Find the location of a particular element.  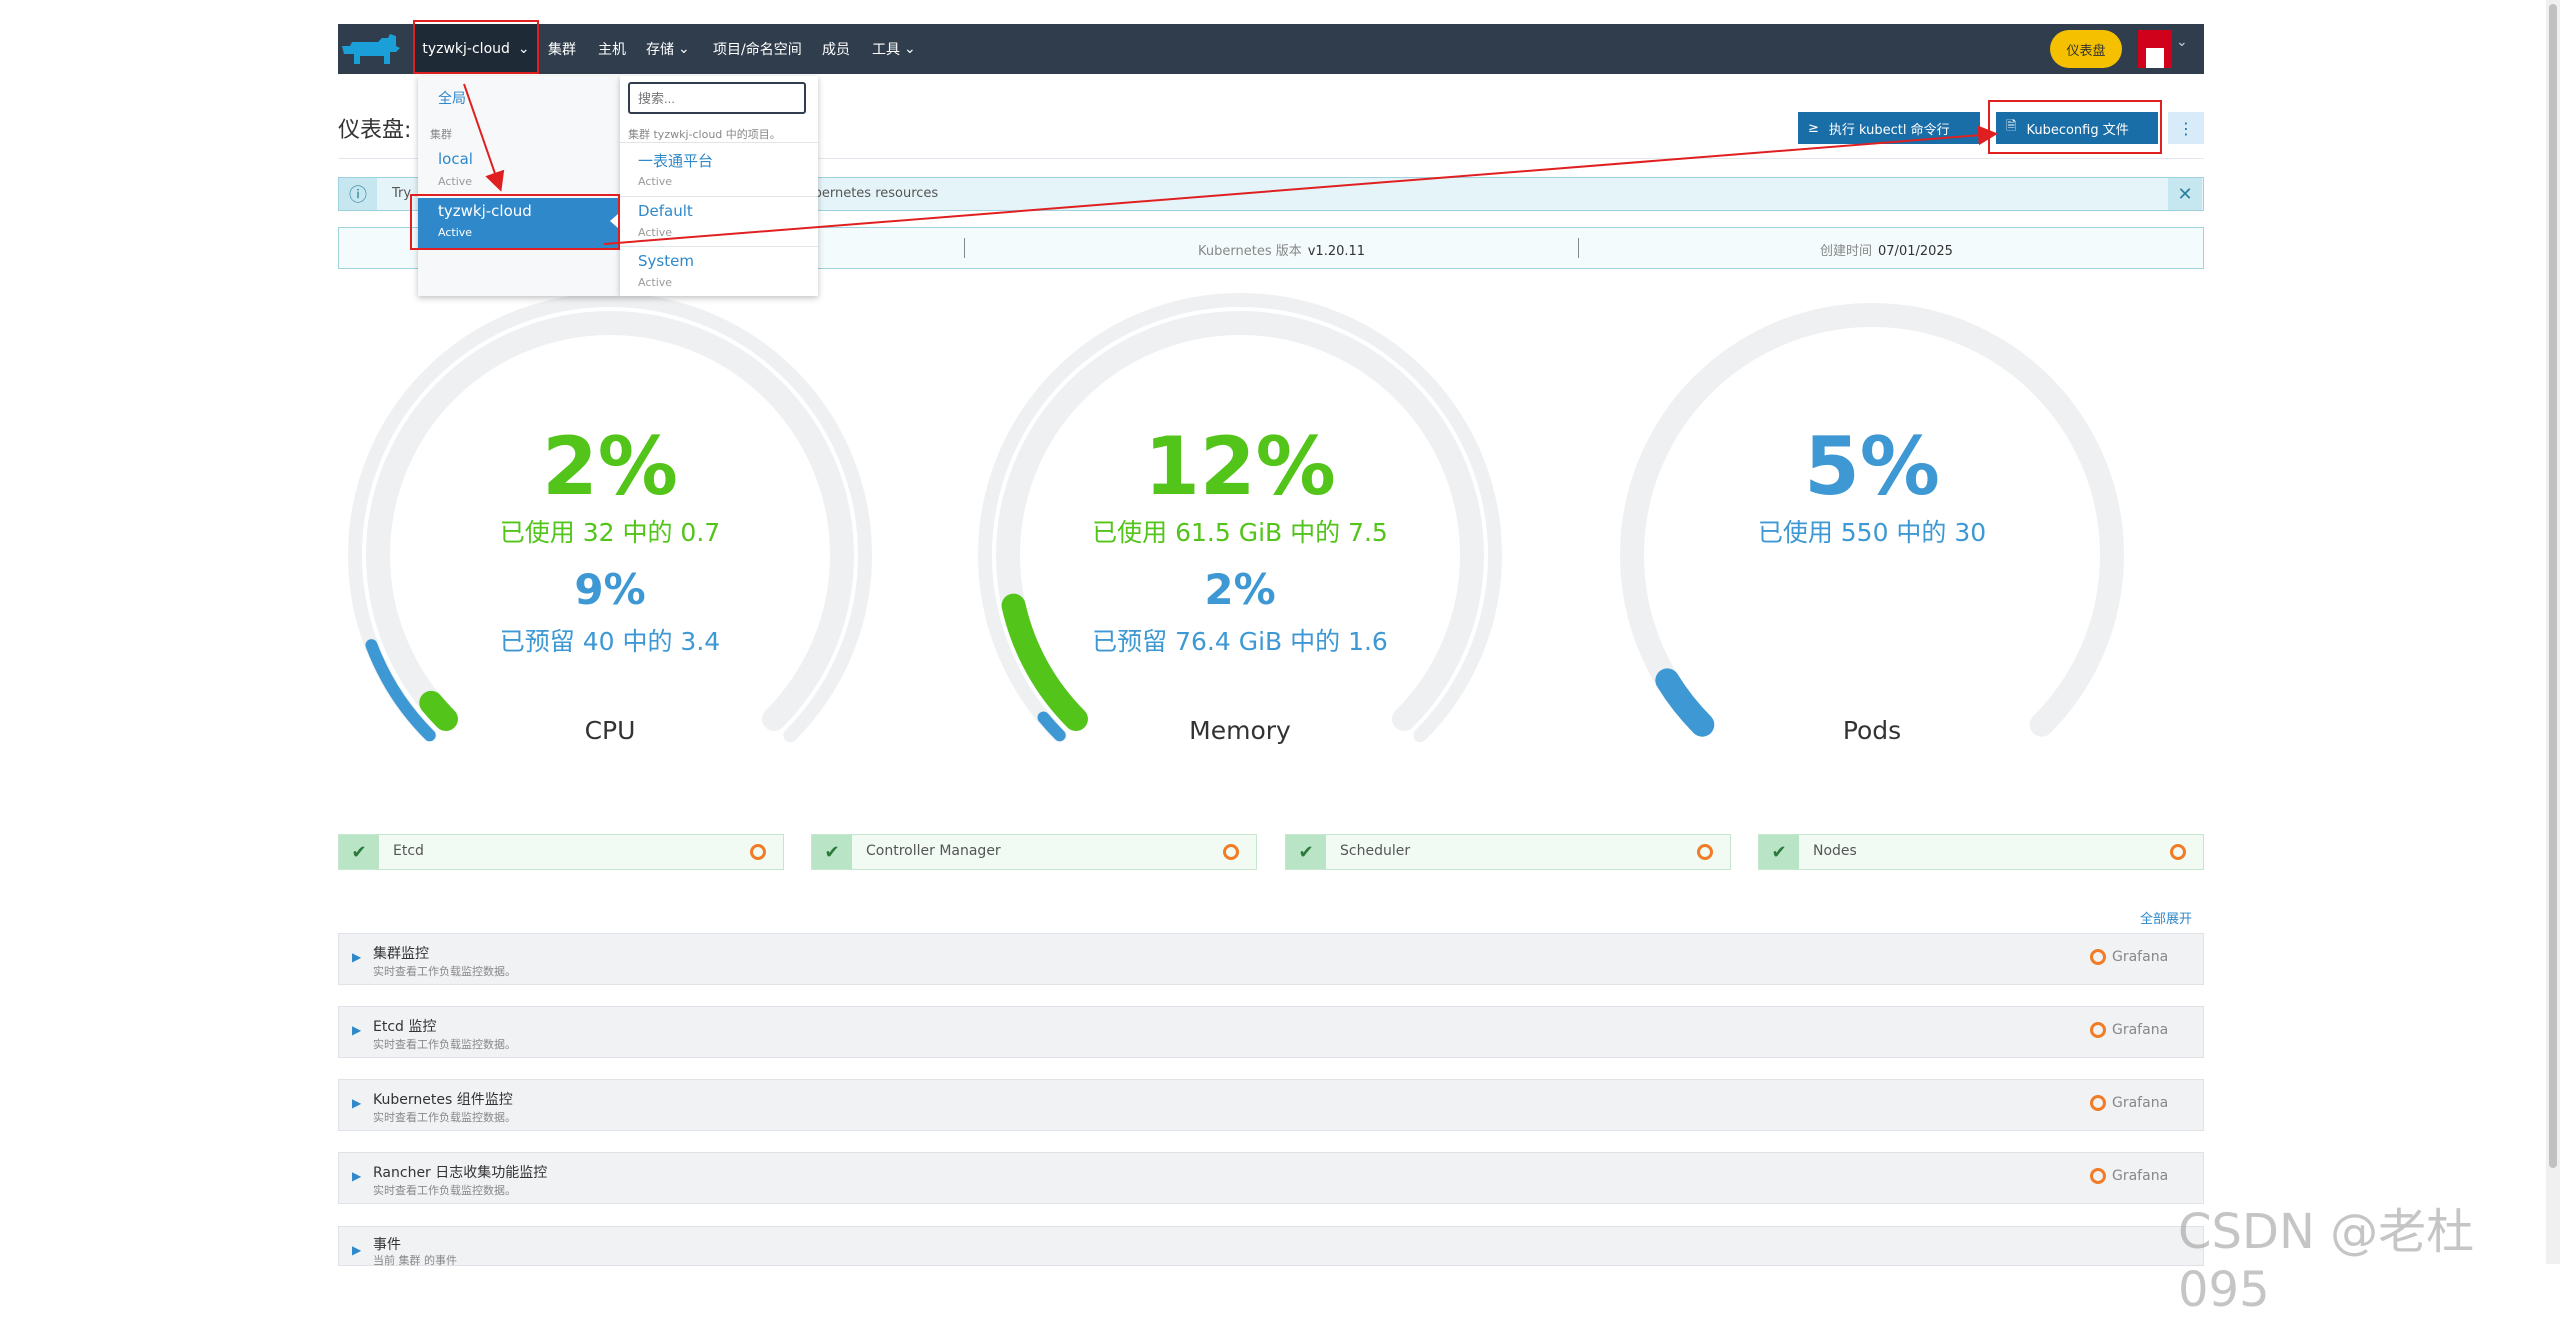

annotation-arrows is located at coordinates (1230, 164).